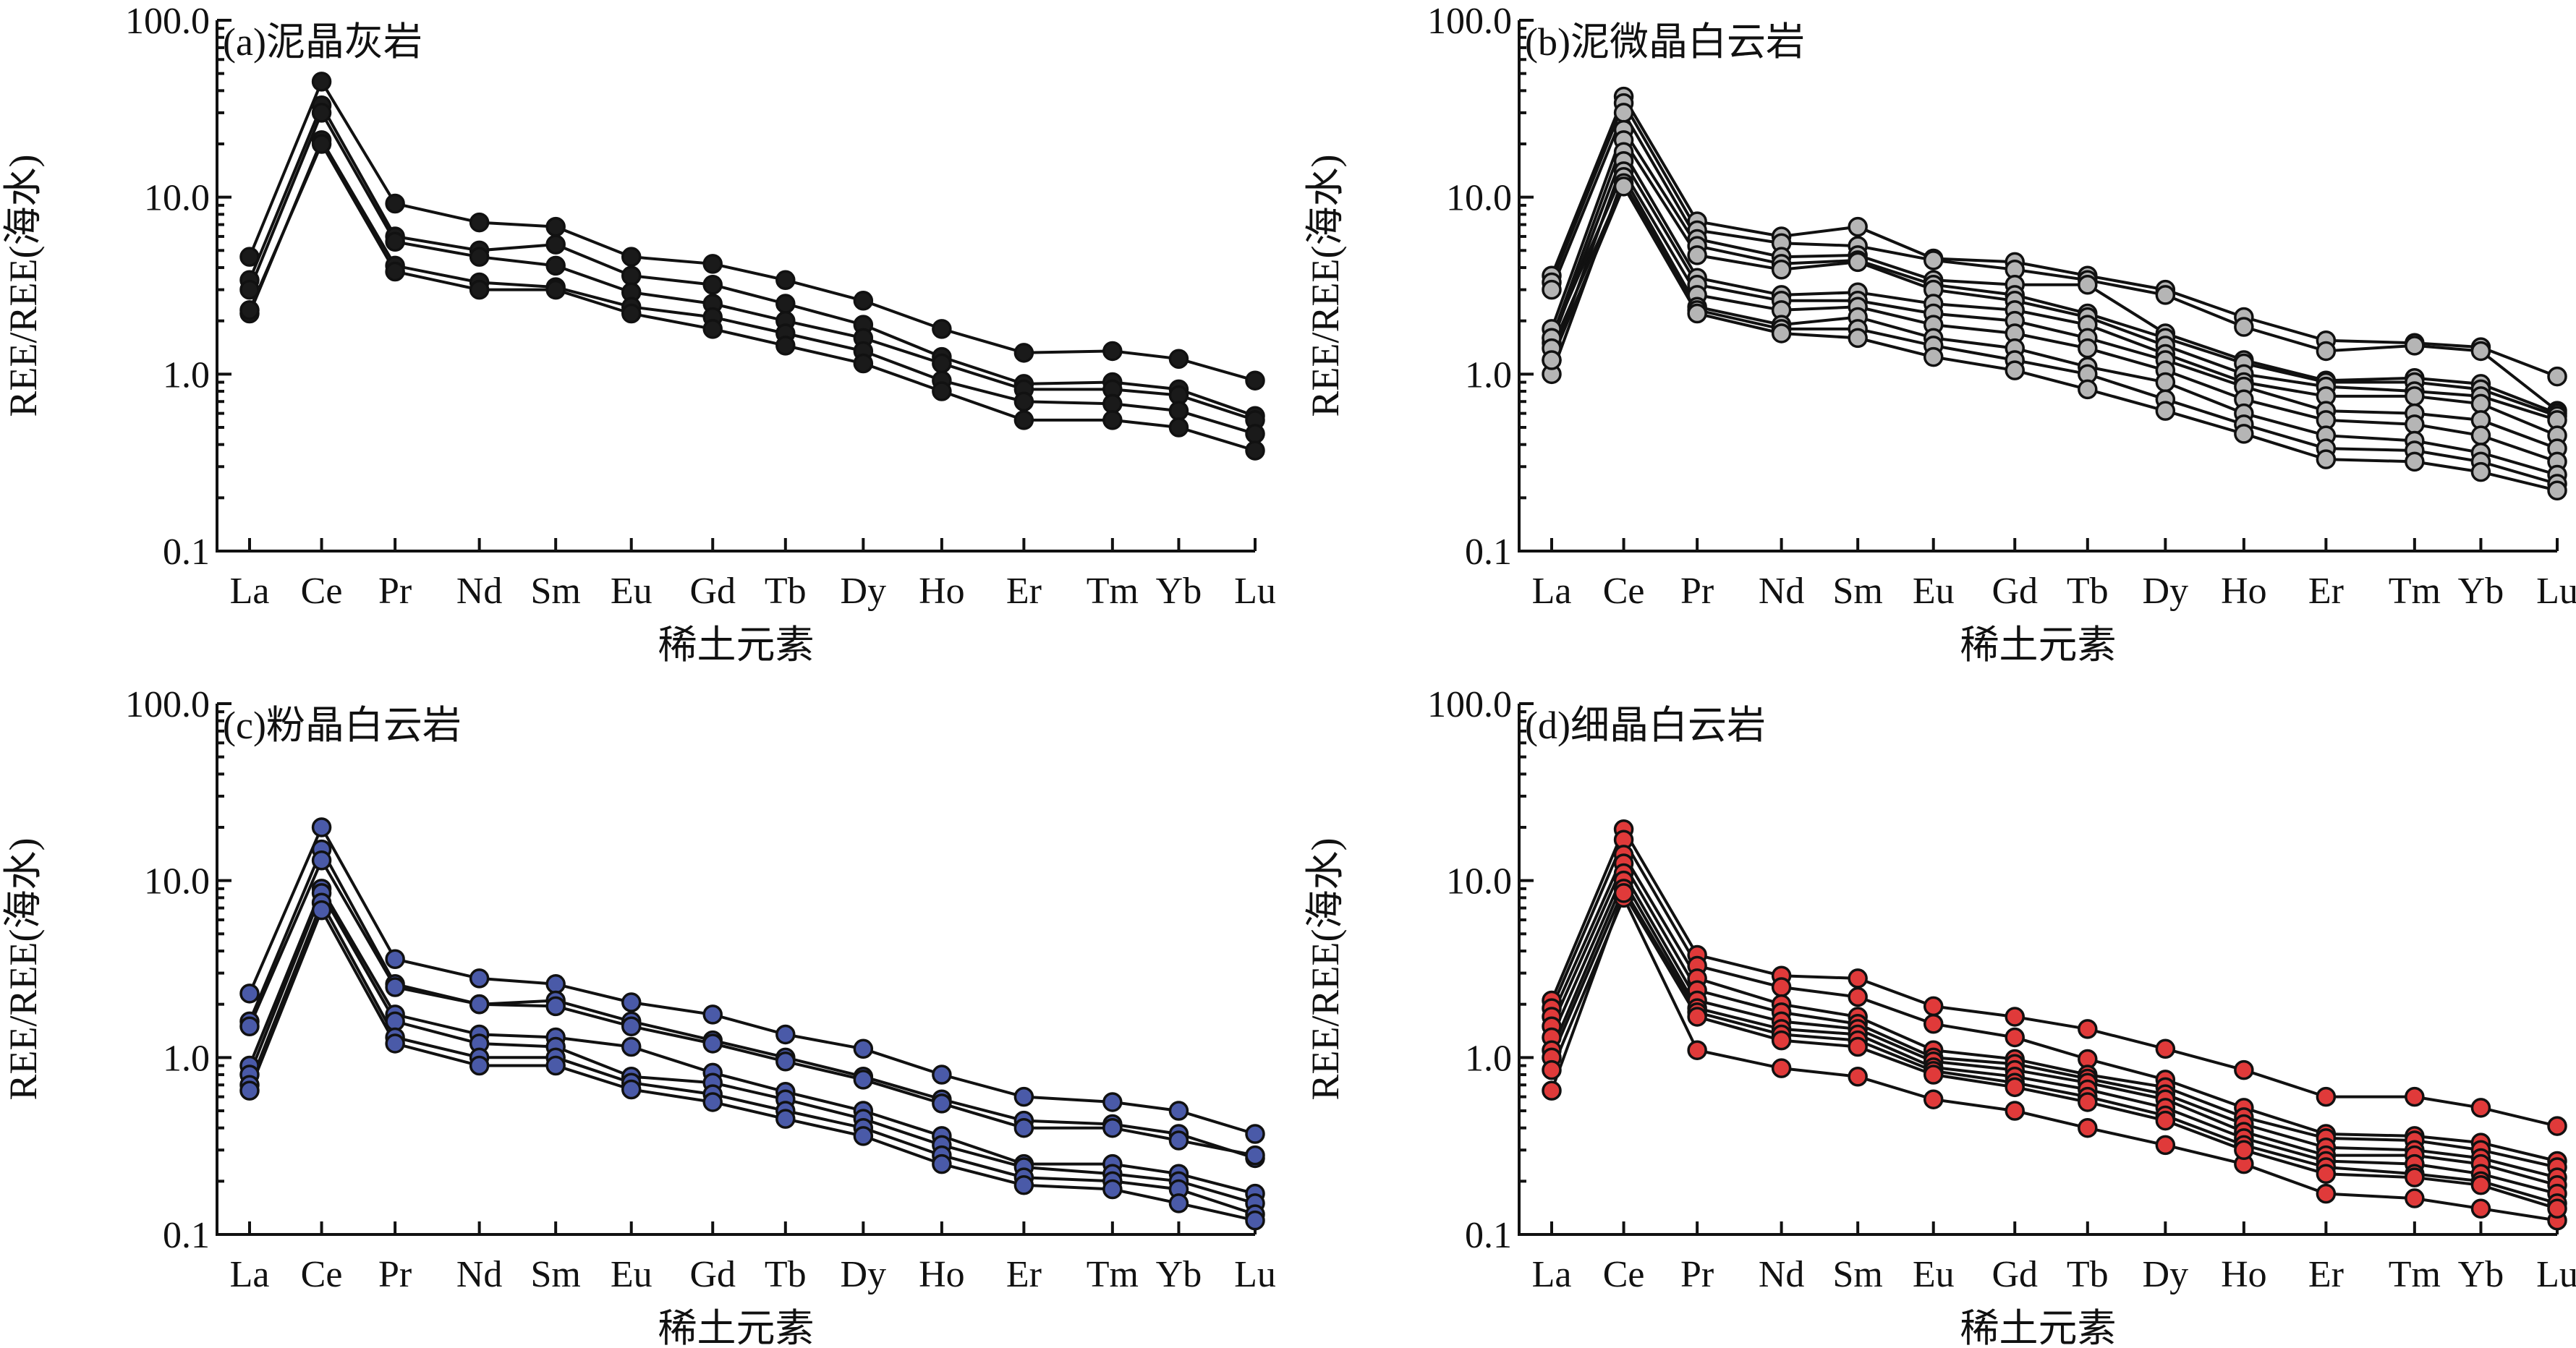 Image resolution: width=2576 pixels, height=1348 pixels. What do you see at coordinates (752, 260) in the screenshot?
I see `panel-a-series-2-line` at bounding box center [752, 260].